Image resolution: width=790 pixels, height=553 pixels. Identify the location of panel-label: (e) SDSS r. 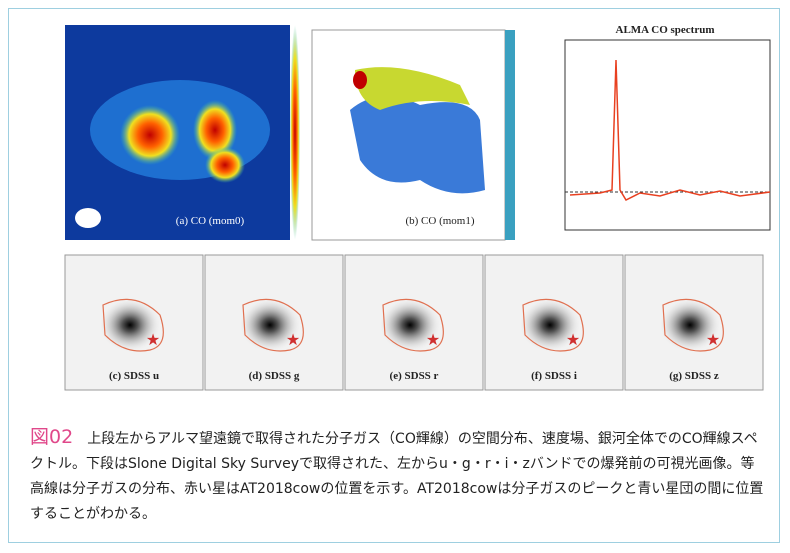
(414, 376).